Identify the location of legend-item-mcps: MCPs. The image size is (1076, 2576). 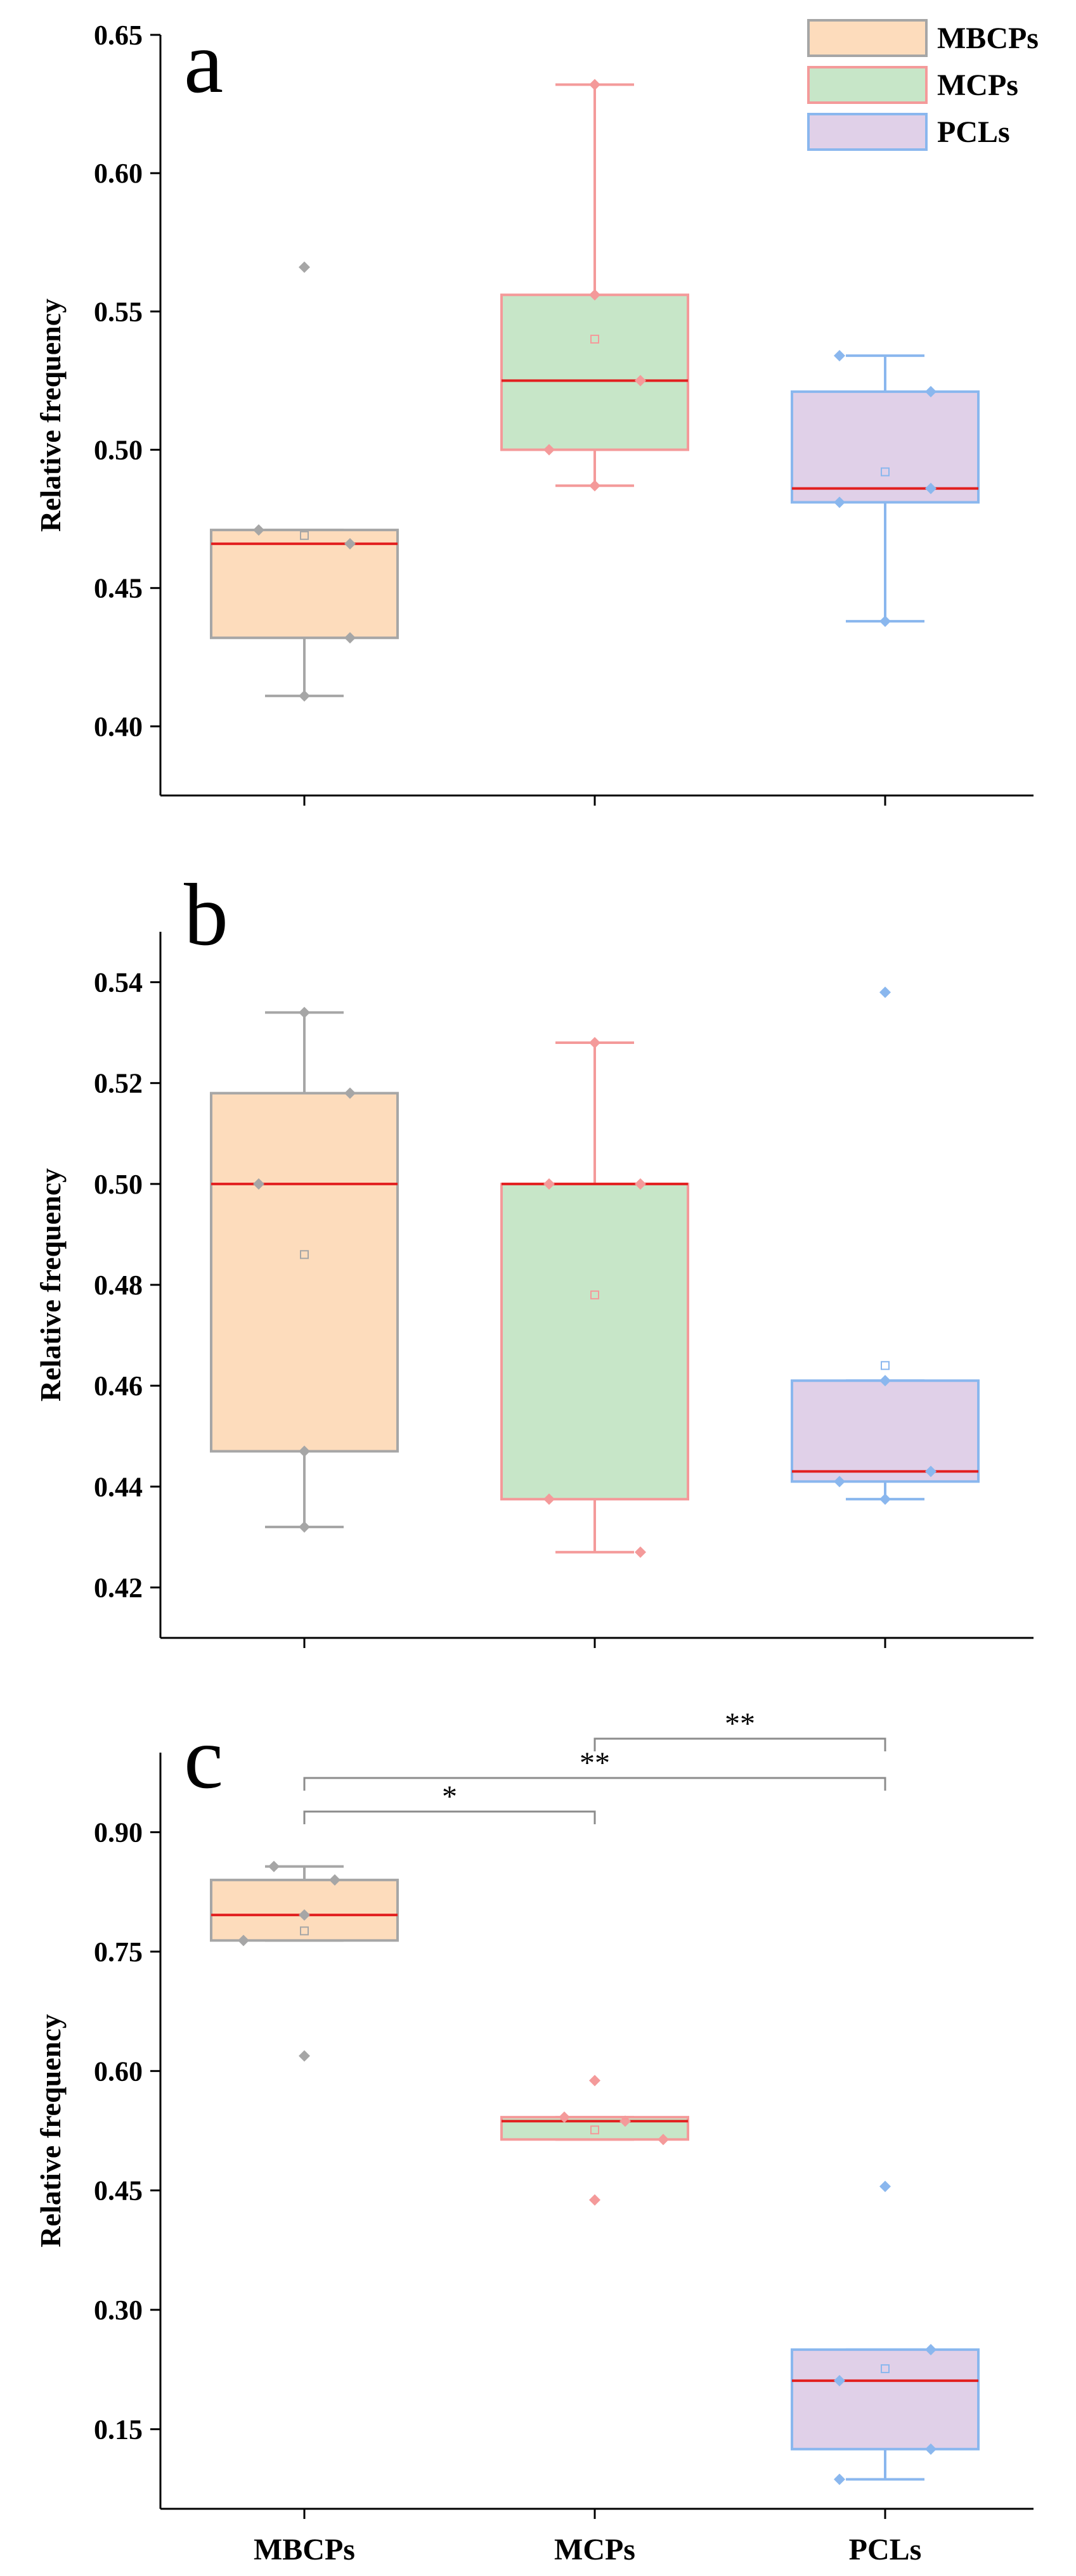
(912, 85).